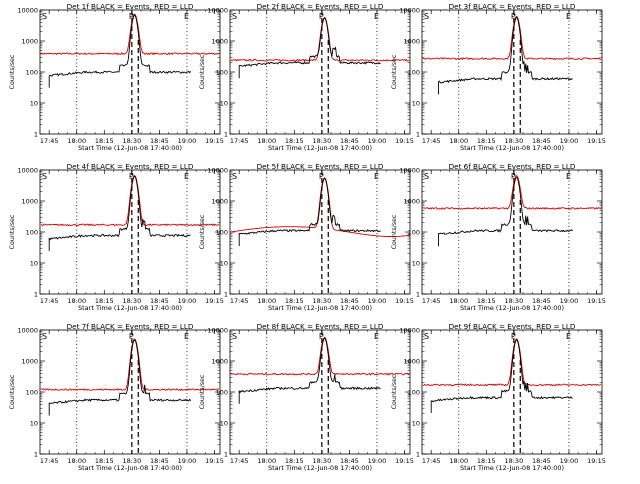  I want to click on panel-title: Det 6f BLACK = Events, RED = LLD, so click(512, 166).